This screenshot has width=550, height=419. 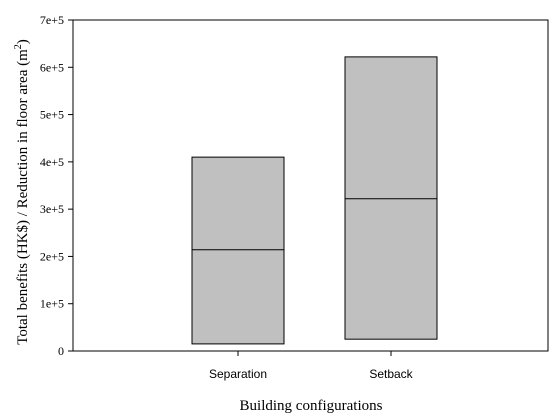 I want to click on y-axis: 0 1e+5 2e+5 3e+5 4e+5 5e+5 6e+5 7e+5, so click(x=56, y=185).